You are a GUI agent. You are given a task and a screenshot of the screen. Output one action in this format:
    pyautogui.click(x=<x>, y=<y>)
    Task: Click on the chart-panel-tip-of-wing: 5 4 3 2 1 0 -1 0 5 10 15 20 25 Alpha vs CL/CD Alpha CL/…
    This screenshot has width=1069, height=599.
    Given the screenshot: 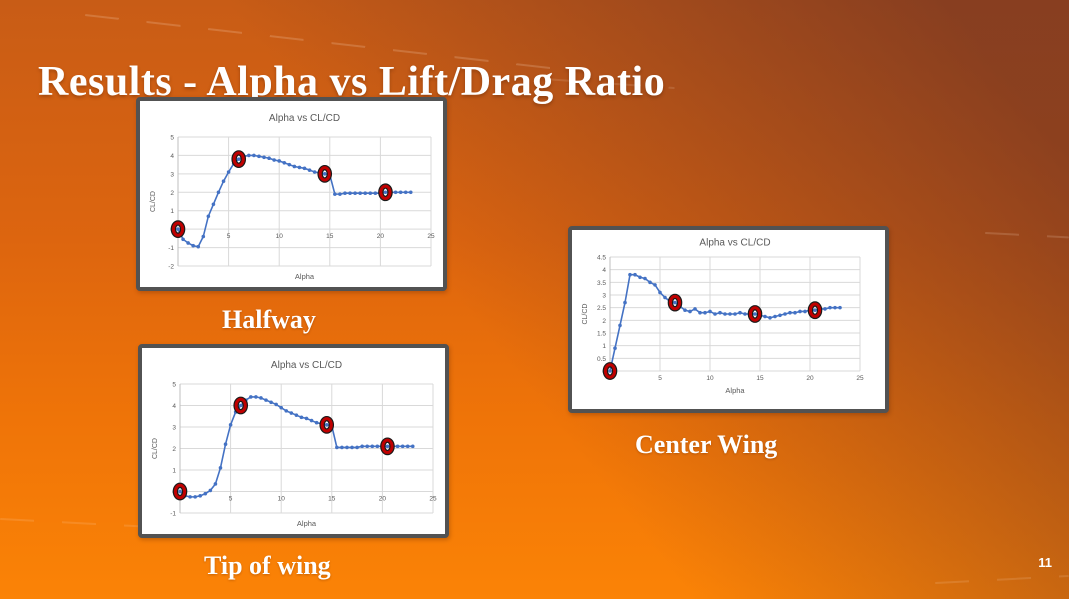 What is the action you would take?
    pyautogui.click(x=293, y=441)
    